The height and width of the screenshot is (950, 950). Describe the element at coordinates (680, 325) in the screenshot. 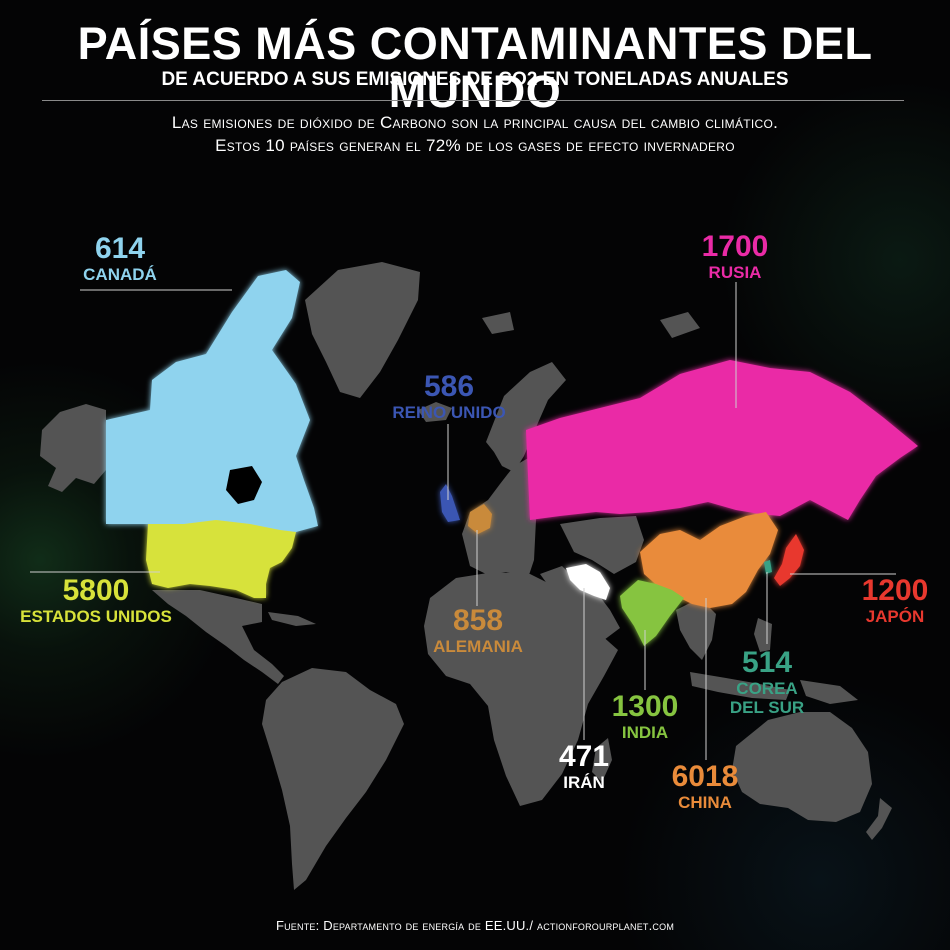

I see `land-novaya-zemlya` at that location.